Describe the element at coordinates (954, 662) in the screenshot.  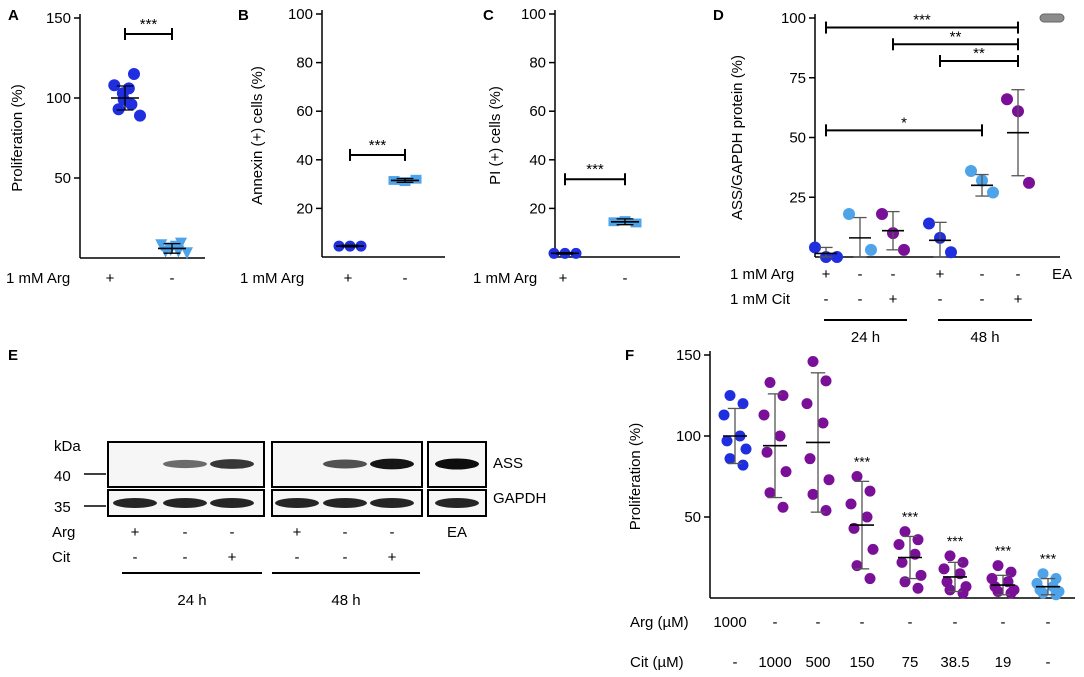
I see `chart-f-row-value: 38.5` at that location.